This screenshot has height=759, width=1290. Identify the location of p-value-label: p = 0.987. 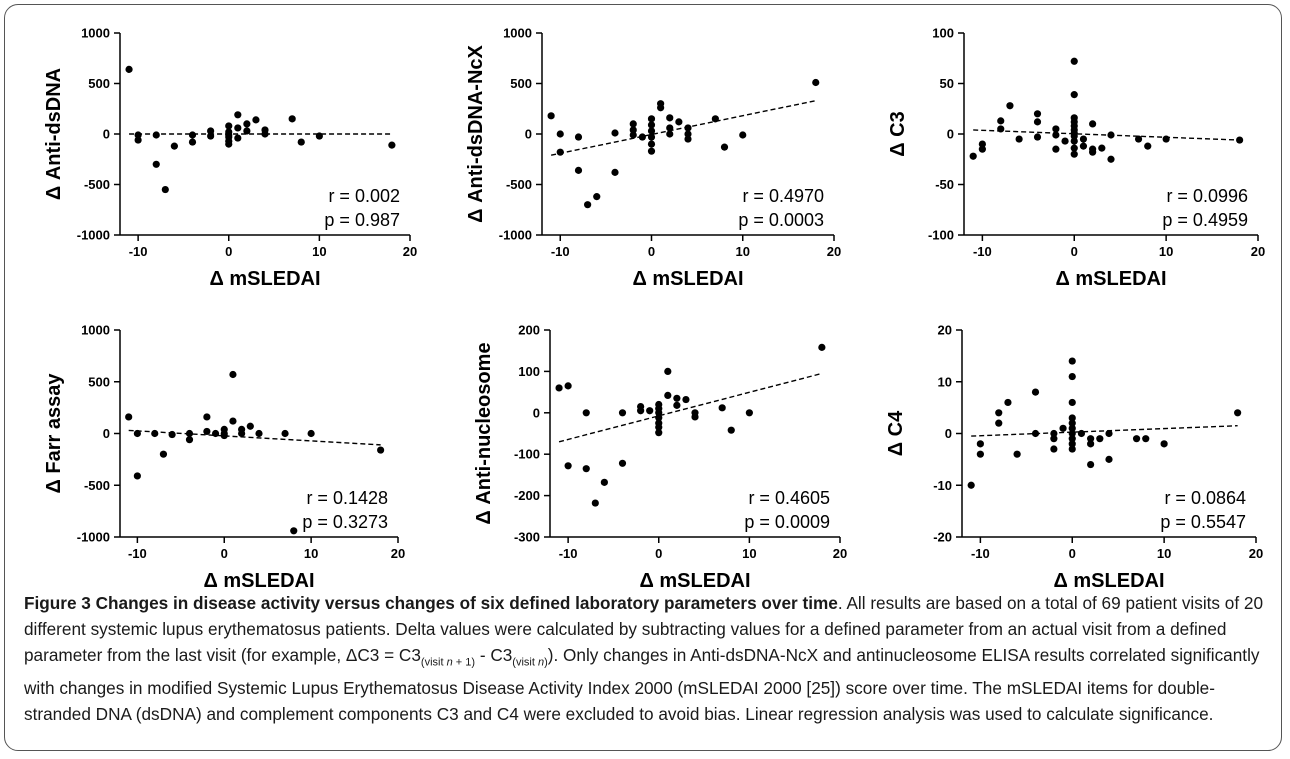
(362, 220).